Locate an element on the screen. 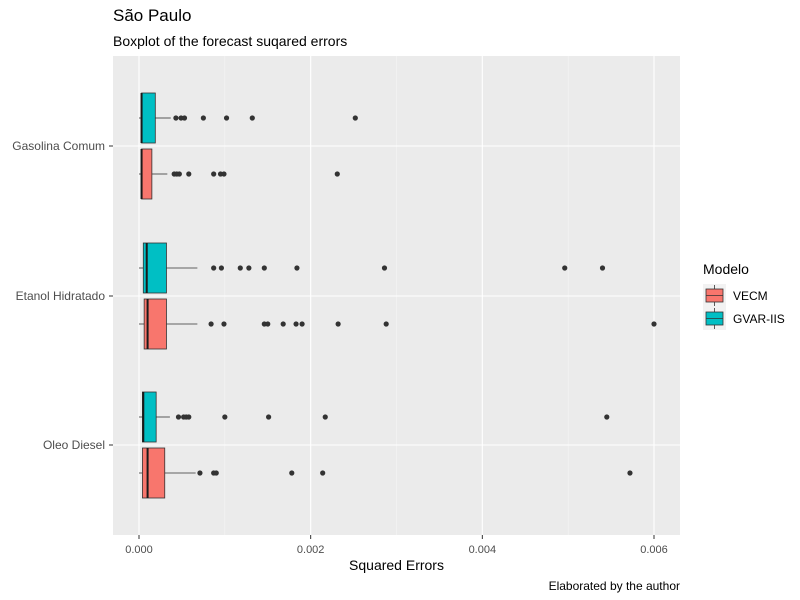 The height and width of the screenshot is (600, 800). x-tick-label: 0.004 is located at coordinates (483, 550).